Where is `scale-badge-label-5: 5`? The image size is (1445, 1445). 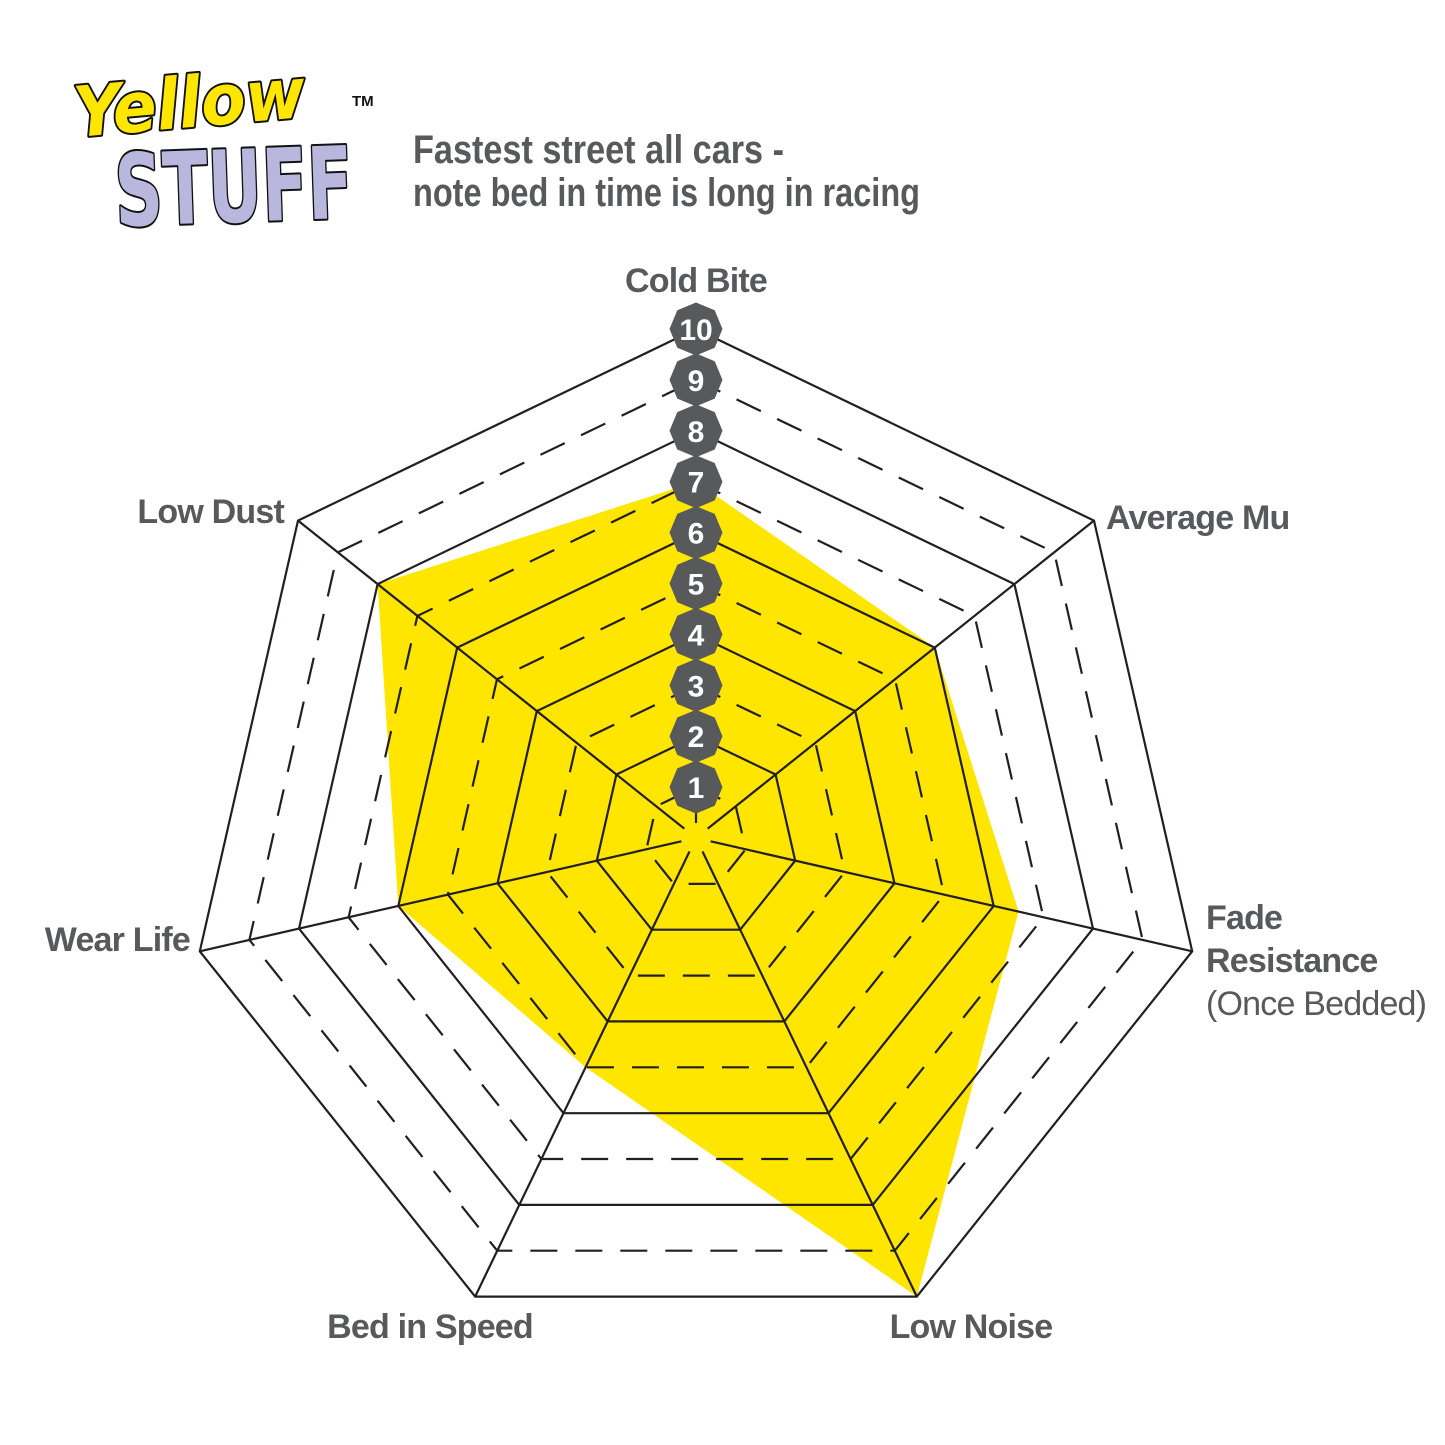 scale-badge-label-5: 5 is located at coordinates (696, 585).